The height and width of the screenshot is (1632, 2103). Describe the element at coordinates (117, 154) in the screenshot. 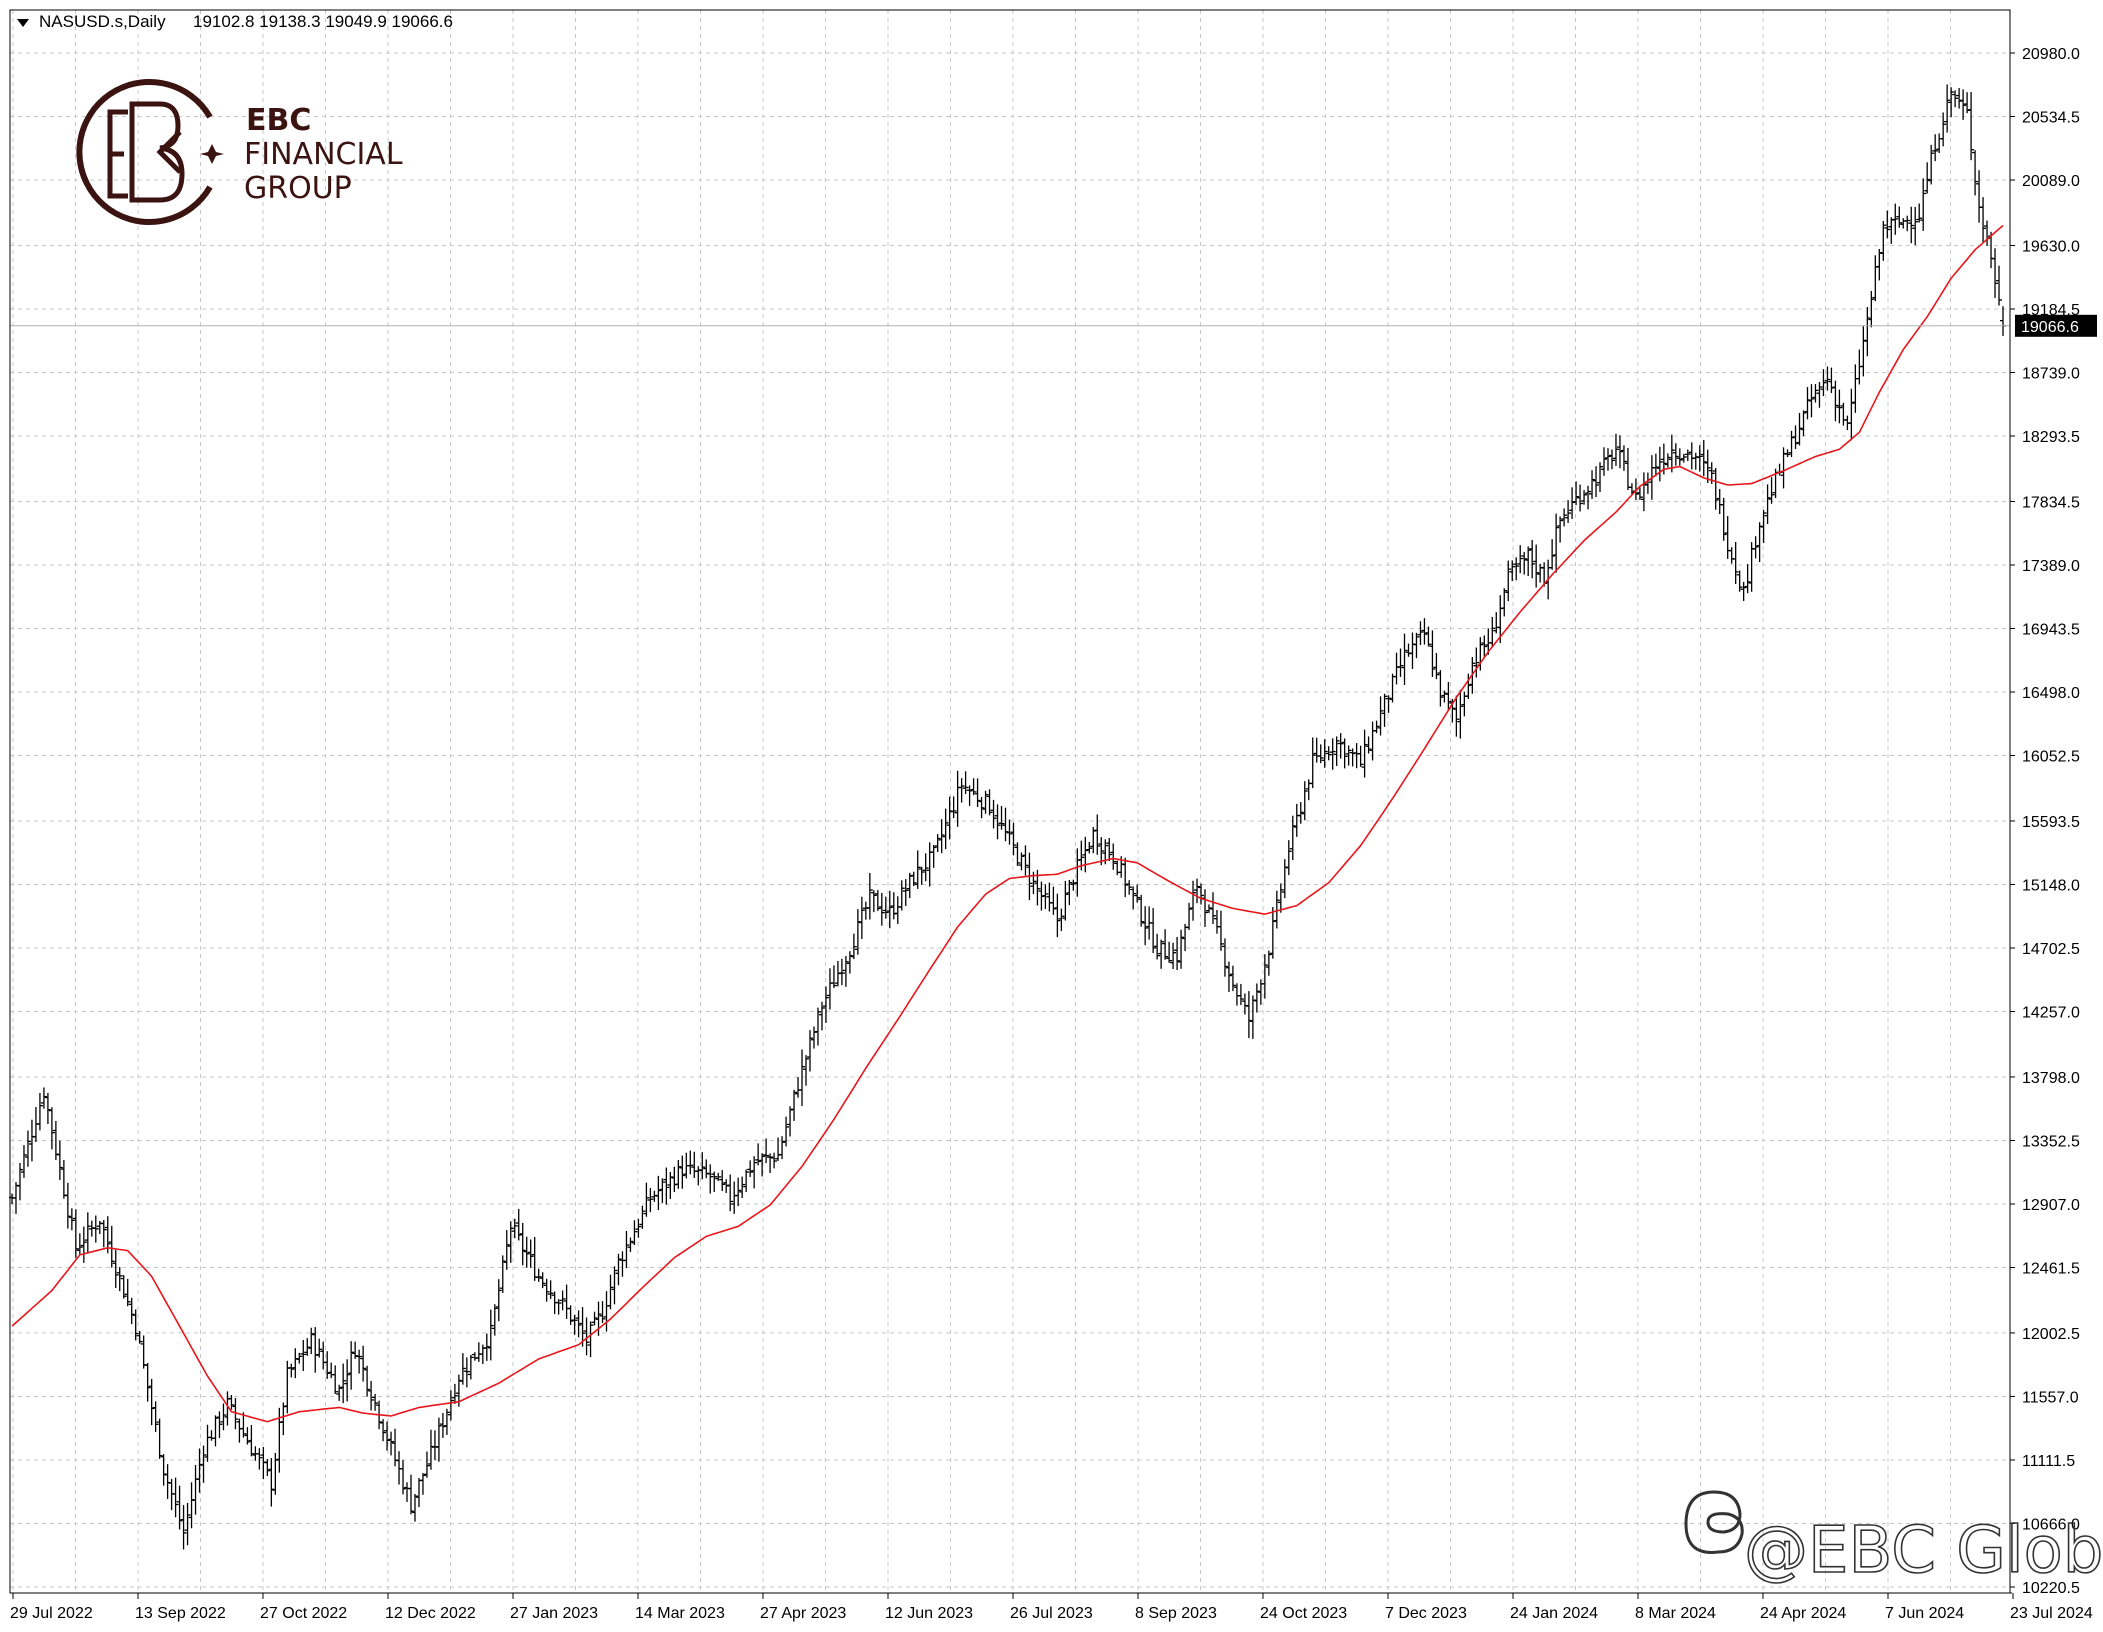

I see `logo-letter-e` at that location.